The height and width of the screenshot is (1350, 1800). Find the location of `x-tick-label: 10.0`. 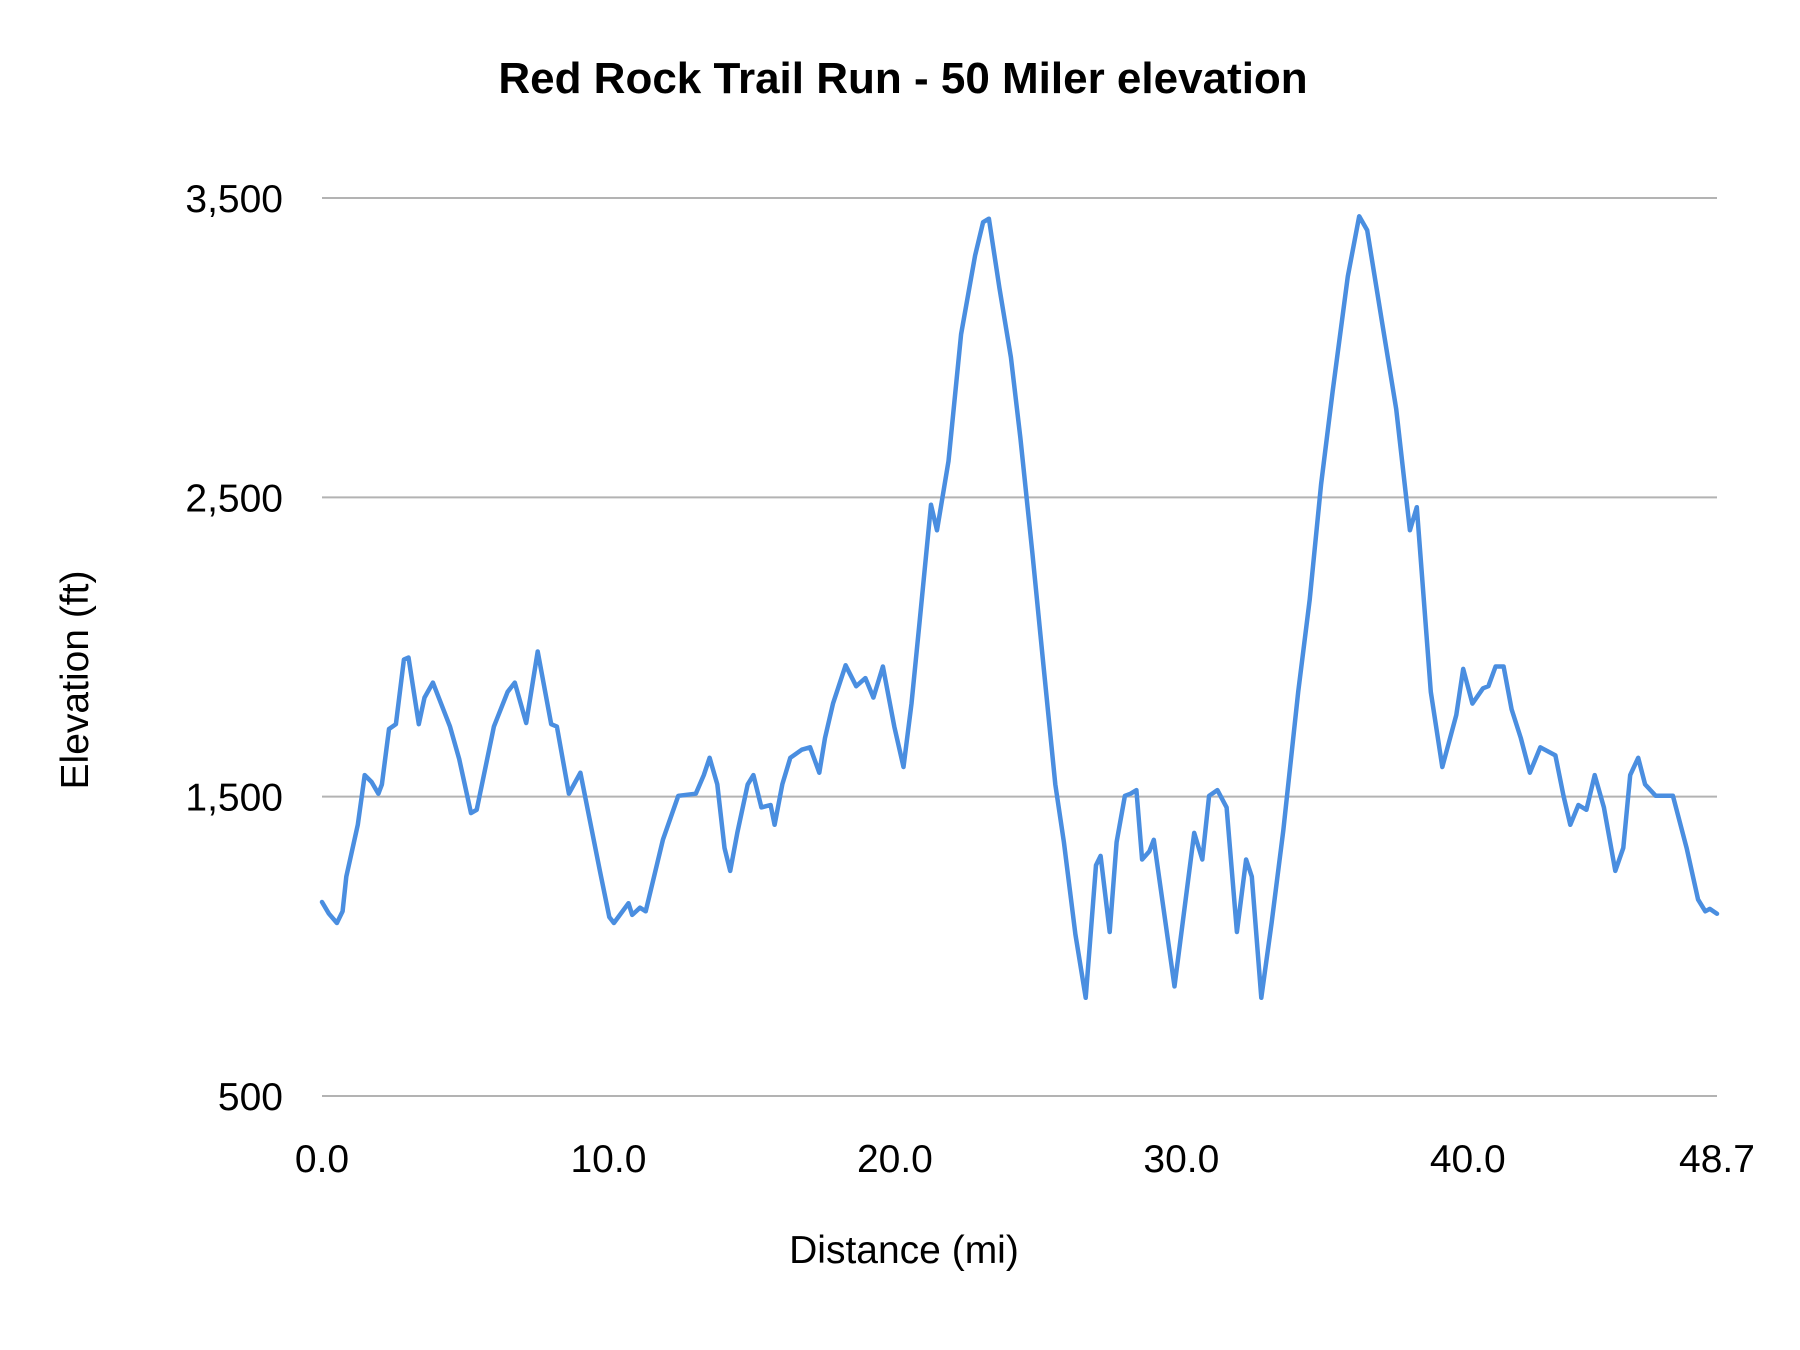

x-tick-label: 10.0 is located at coordinates (608, 1159).